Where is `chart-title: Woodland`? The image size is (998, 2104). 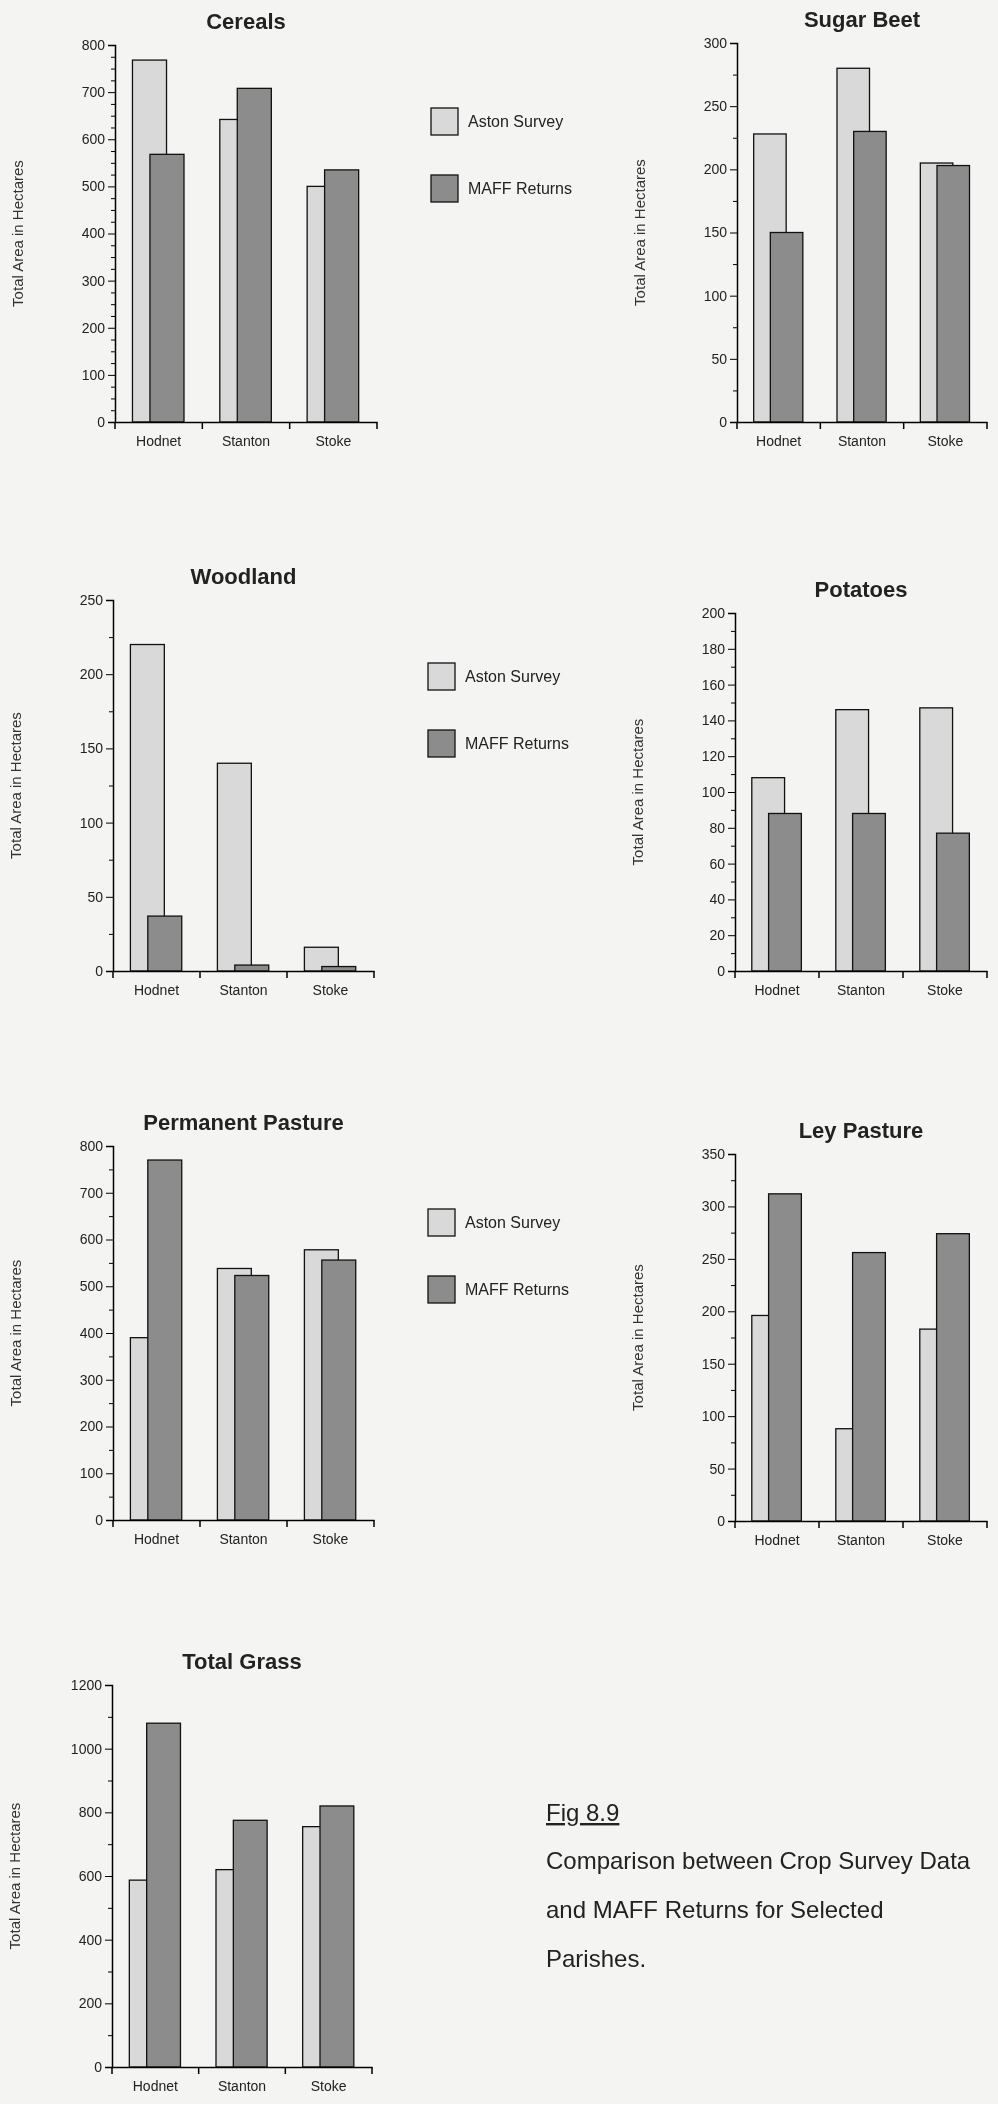
chart-title: Woodland is located at coordinates (243, 576).